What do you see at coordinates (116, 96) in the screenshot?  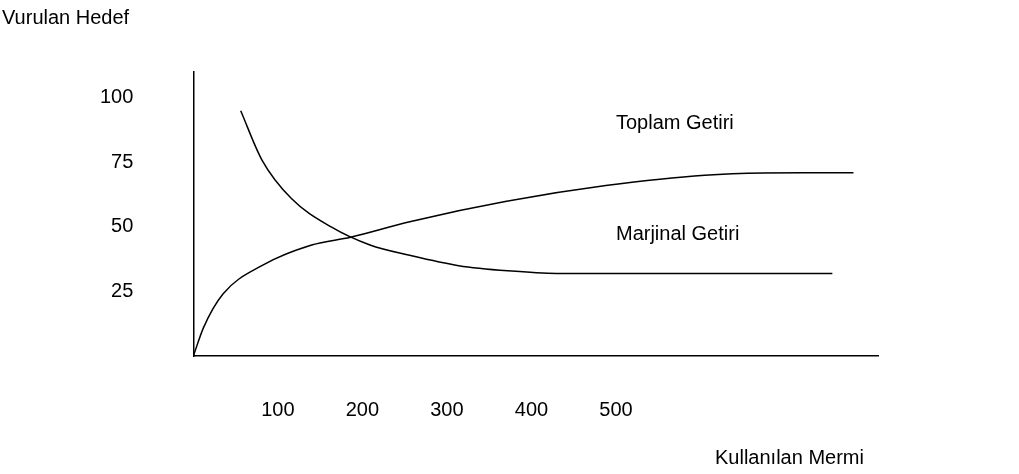 I see `y-tick-label: 100` at bounding box center [116, 96].